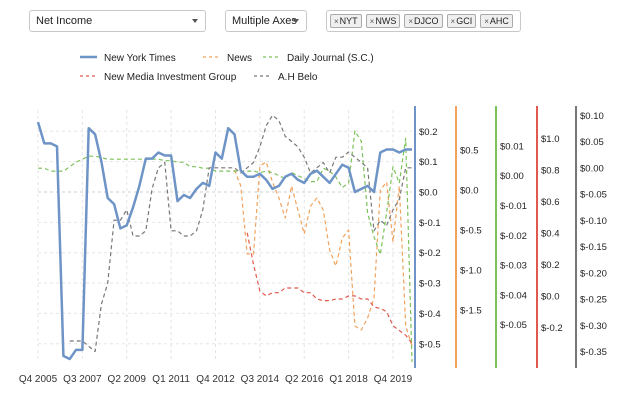 The width and height of the screenshot is (624, 409). Describe the element at coordinates (171, 379) in the screenshot. I see `x-tick-label: Q1 2011` at that location.